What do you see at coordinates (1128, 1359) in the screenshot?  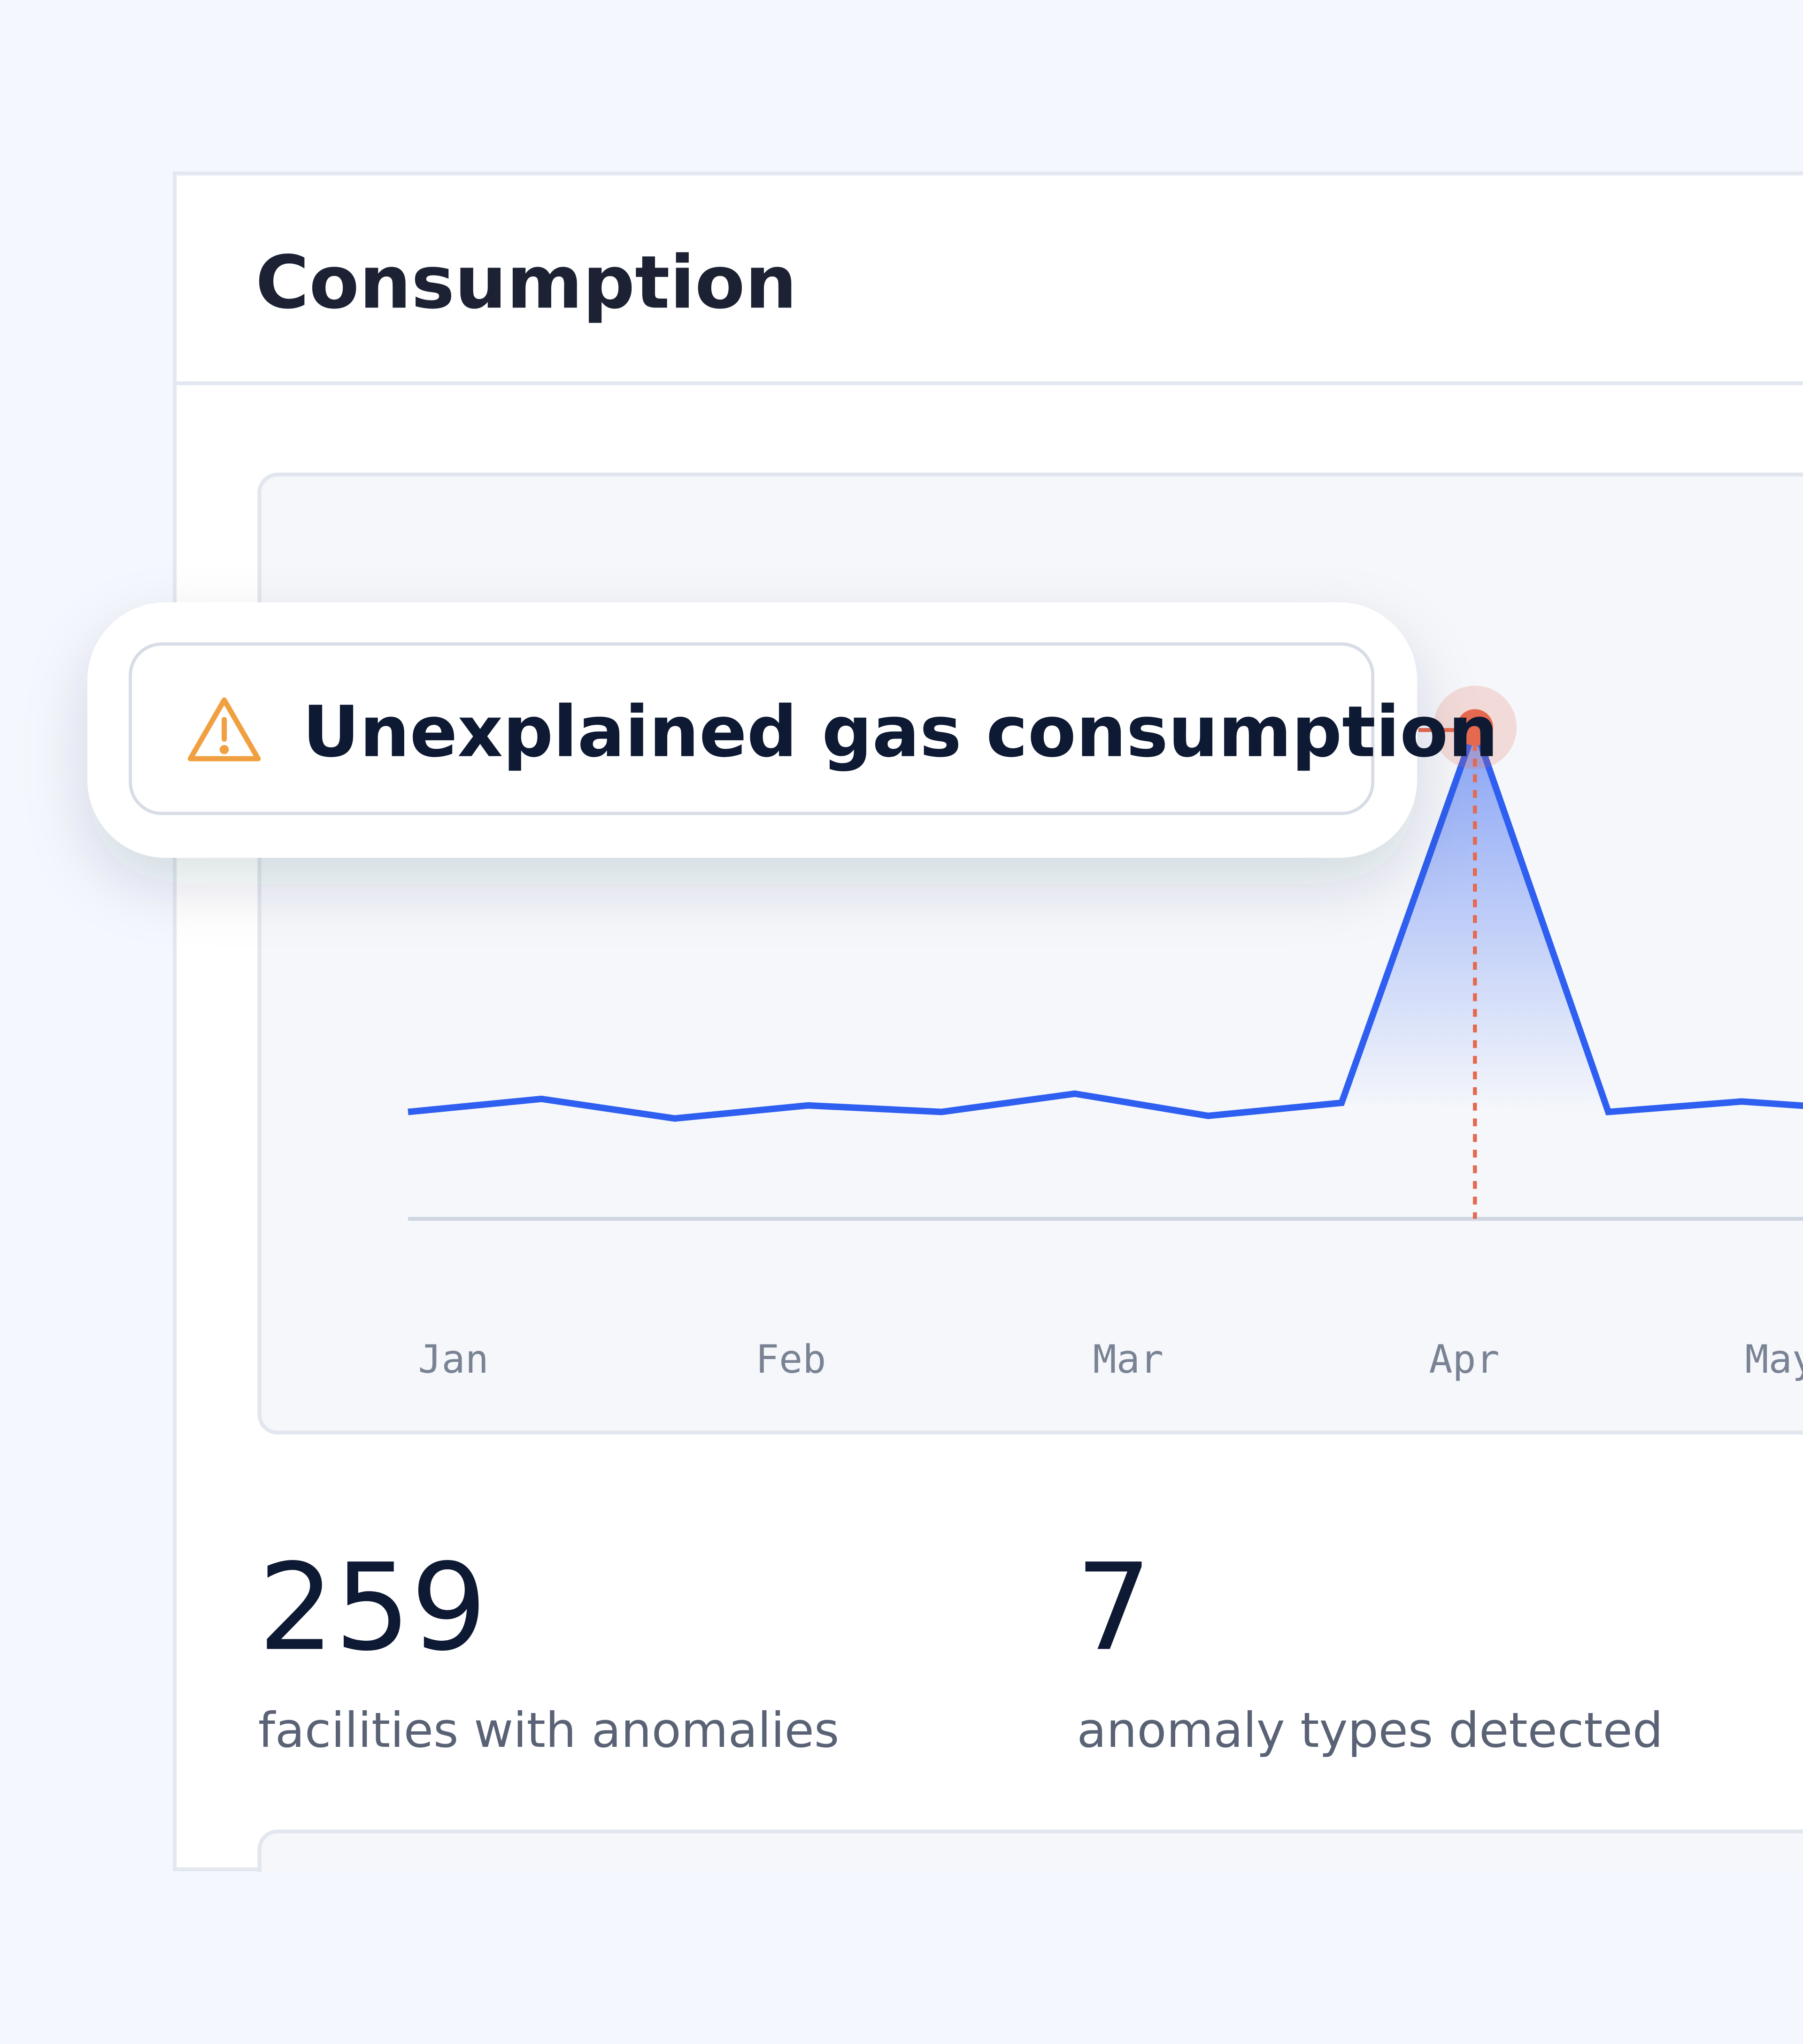 I see `x-tick-label: Mar` at bounding box center [1128, 1359].